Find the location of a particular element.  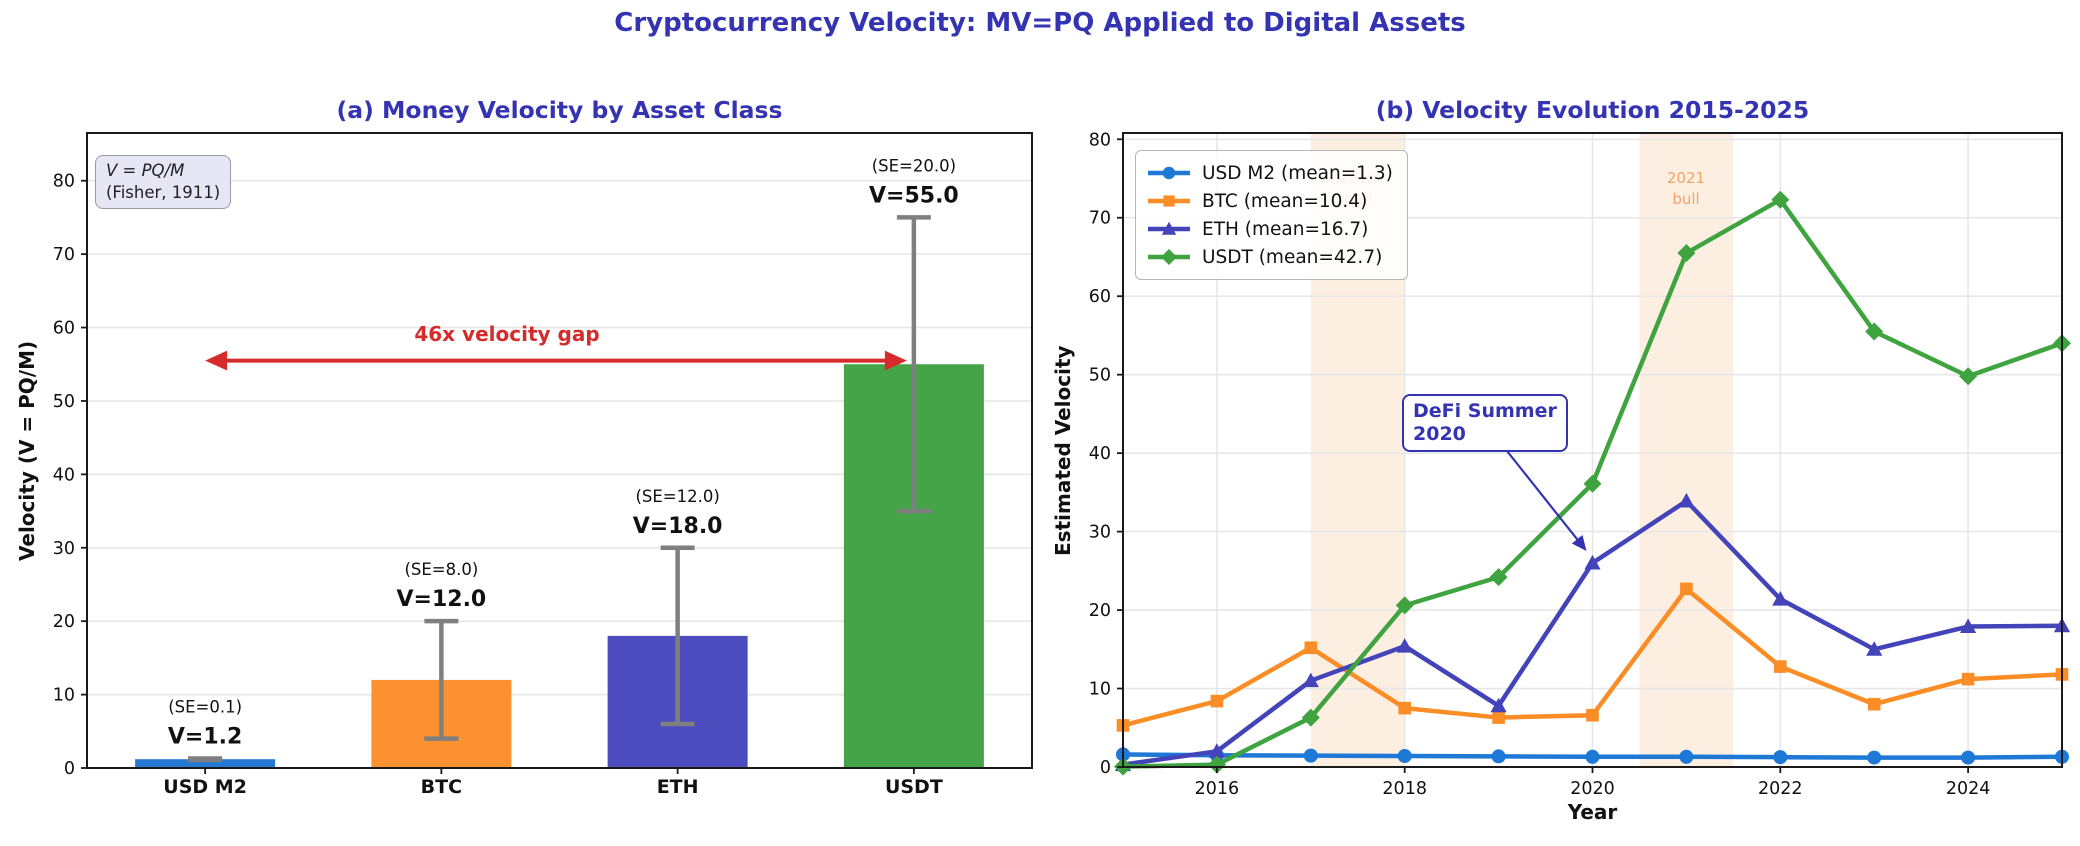

error-bar-btc is located at coordinates (441, 679).